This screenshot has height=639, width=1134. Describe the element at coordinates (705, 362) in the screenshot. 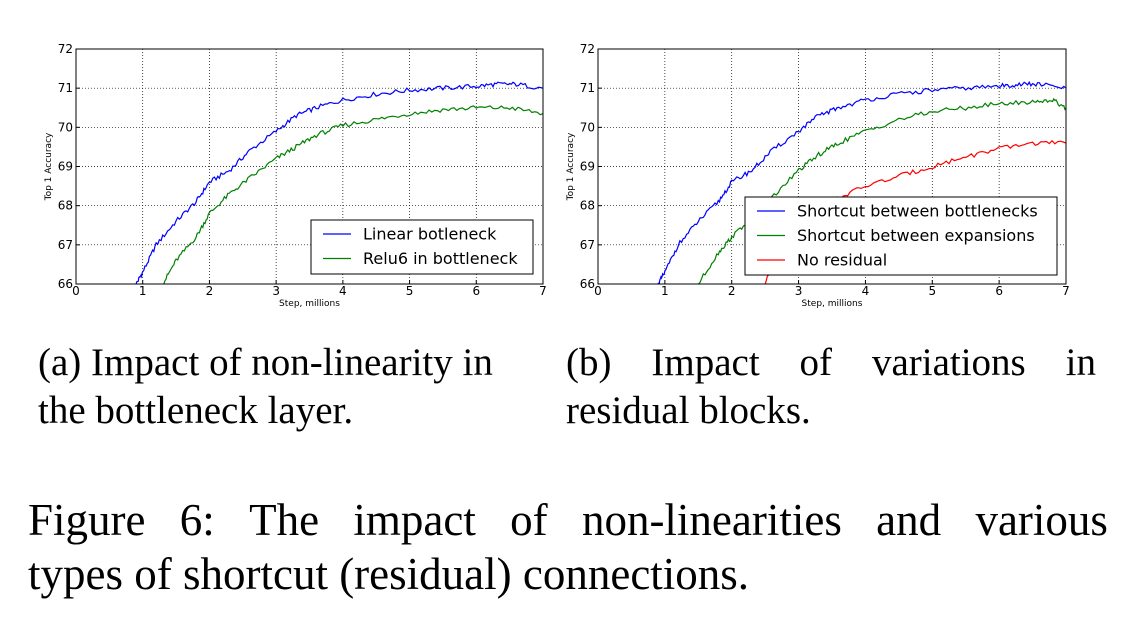

I see `caption-word: Impact` at that location.